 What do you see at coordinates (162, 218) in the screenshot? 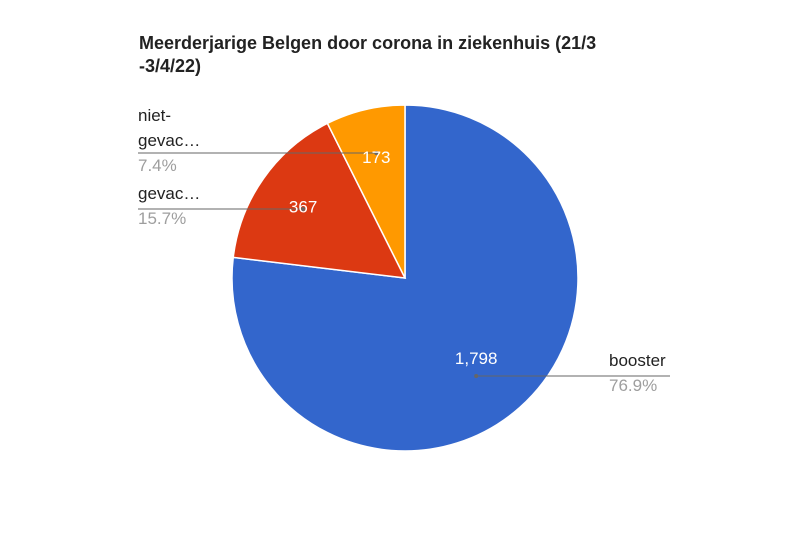
I see `slice-percent-label: 15.7%` at bounding box center [162, 218].